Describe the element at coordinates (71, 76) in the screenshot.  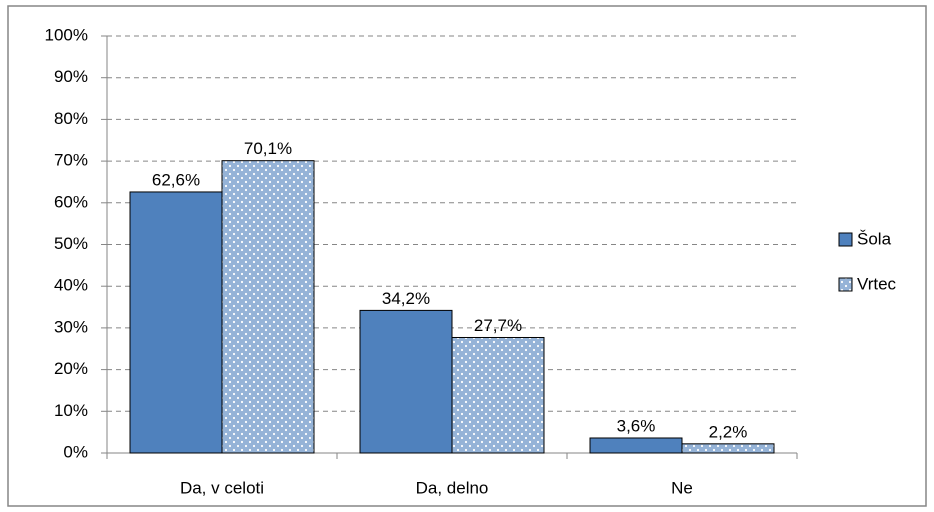
I see `y-tick-label: 90%` at that location.